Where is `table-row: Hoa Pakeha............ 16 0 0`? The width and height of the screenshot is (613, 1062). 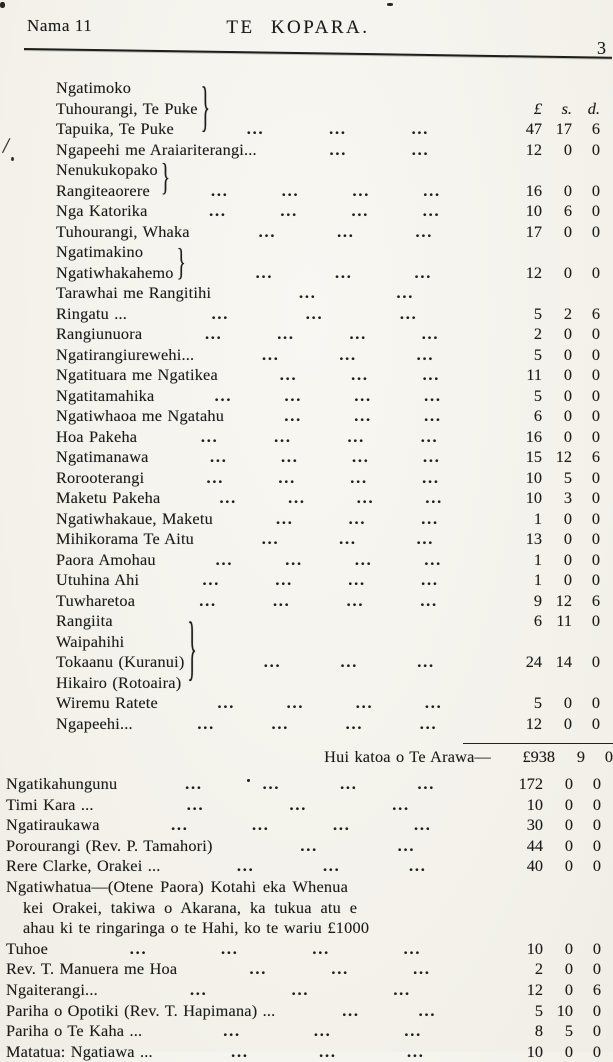
table-row: Hoa Pakeha............ 16 0 0 is located at coordinates (328, 437).